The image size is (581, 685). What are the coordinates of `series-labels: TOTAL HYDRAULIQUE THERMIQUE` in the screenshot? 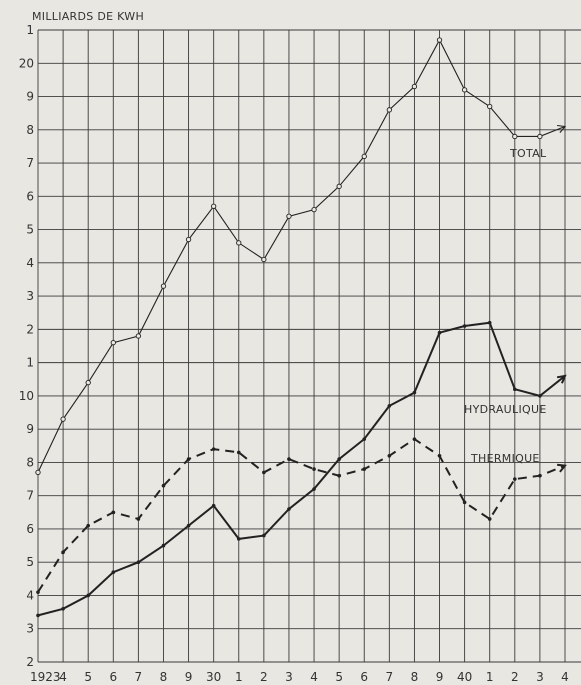 It's located at (505, 306).